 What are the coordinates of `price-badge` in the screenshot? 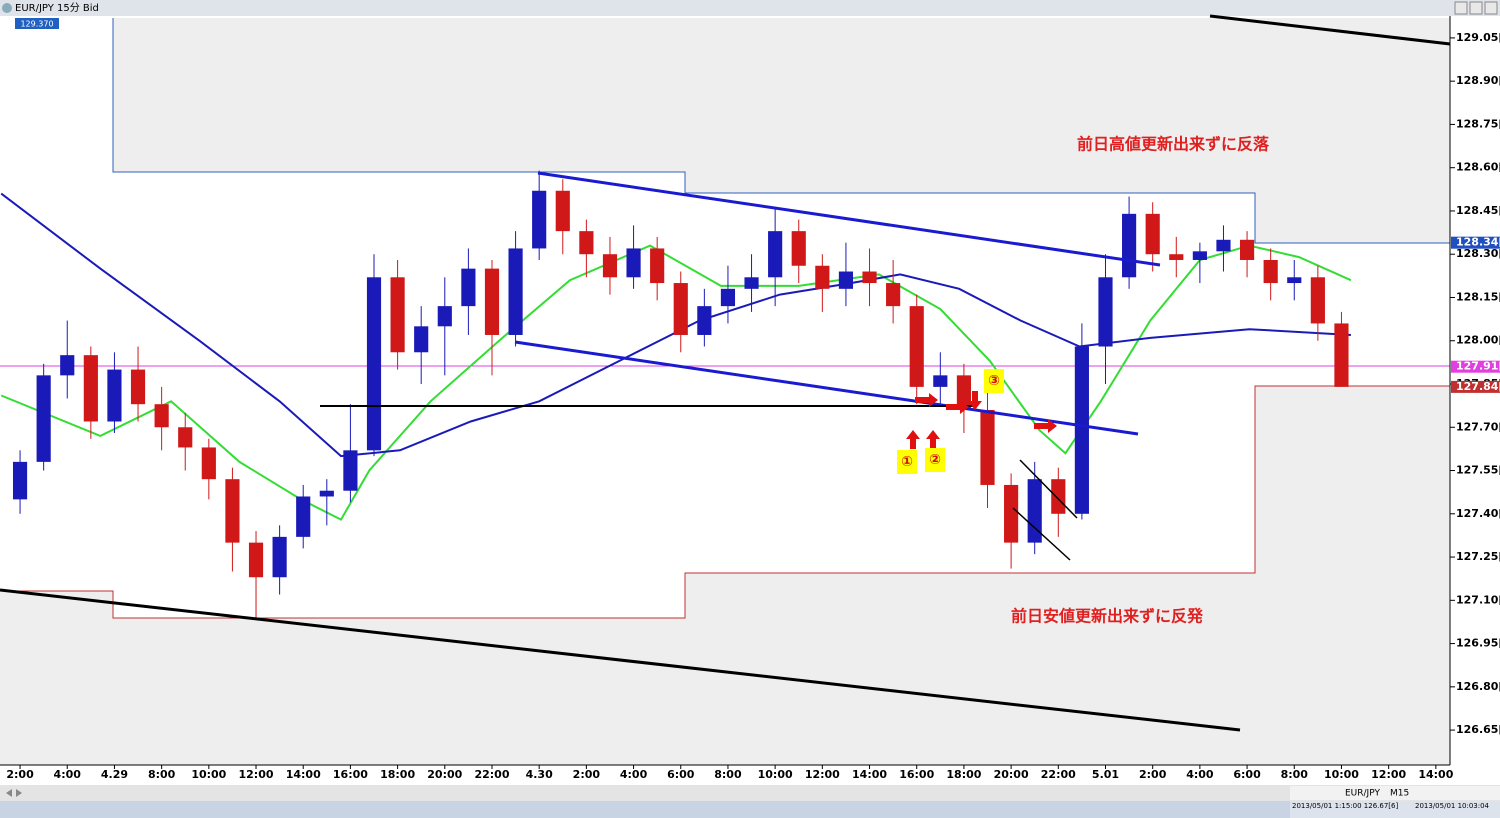 It's located at (37, 23).